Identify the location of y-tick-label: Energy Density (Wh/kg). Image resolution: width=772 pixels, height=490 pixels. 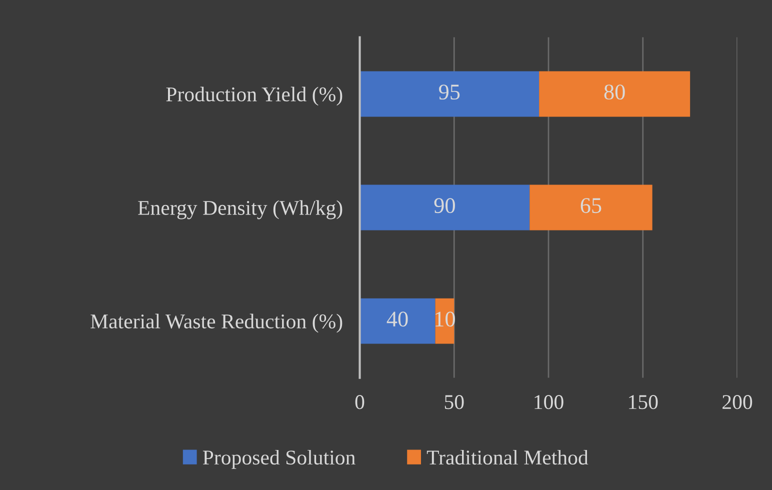
(240, 210).